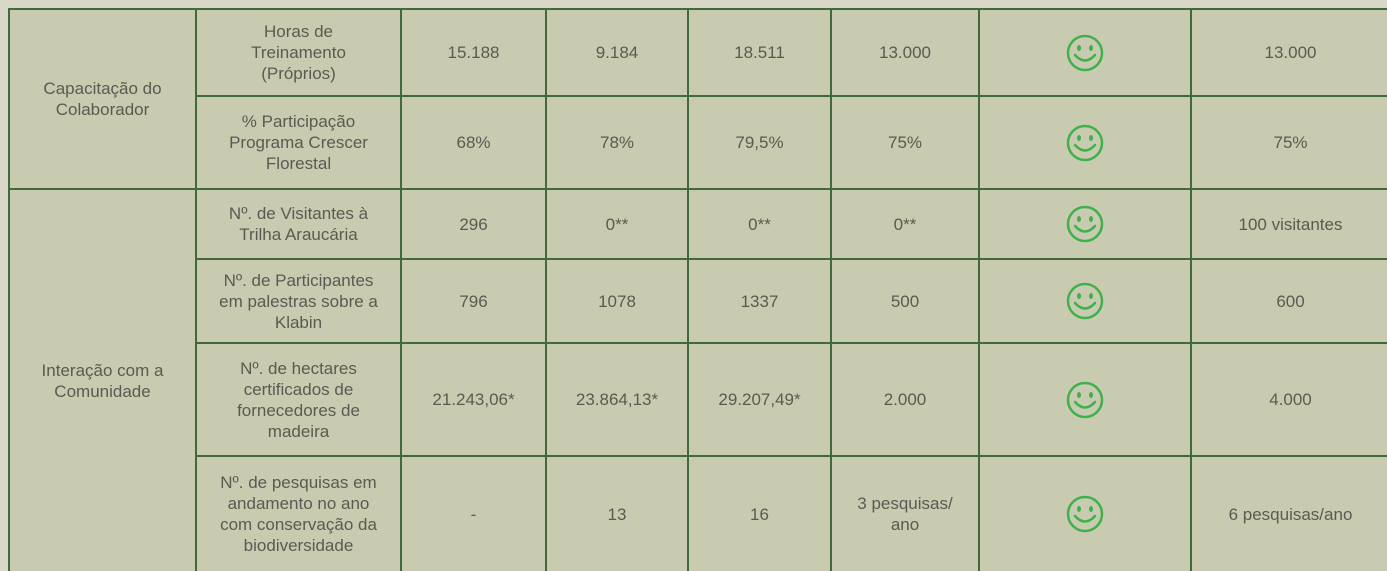 The image size is (1387, 571). Describe the element at coordinates (759, 301) in the screenshot. I see `value-cell: 1337` at that location.